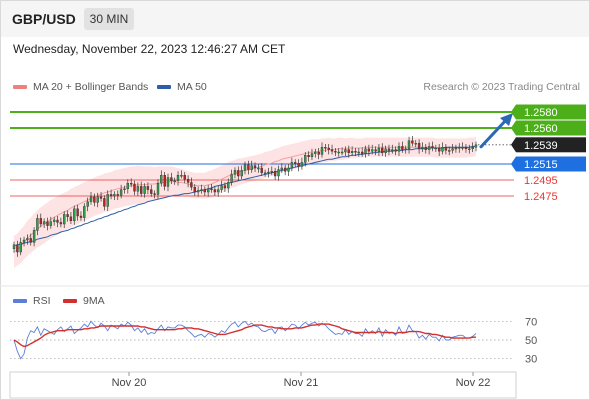 Image resolution: width=590 pixels, height=400 pixels. I want to click on price-label-support: 1.2475, so click(541, 197).